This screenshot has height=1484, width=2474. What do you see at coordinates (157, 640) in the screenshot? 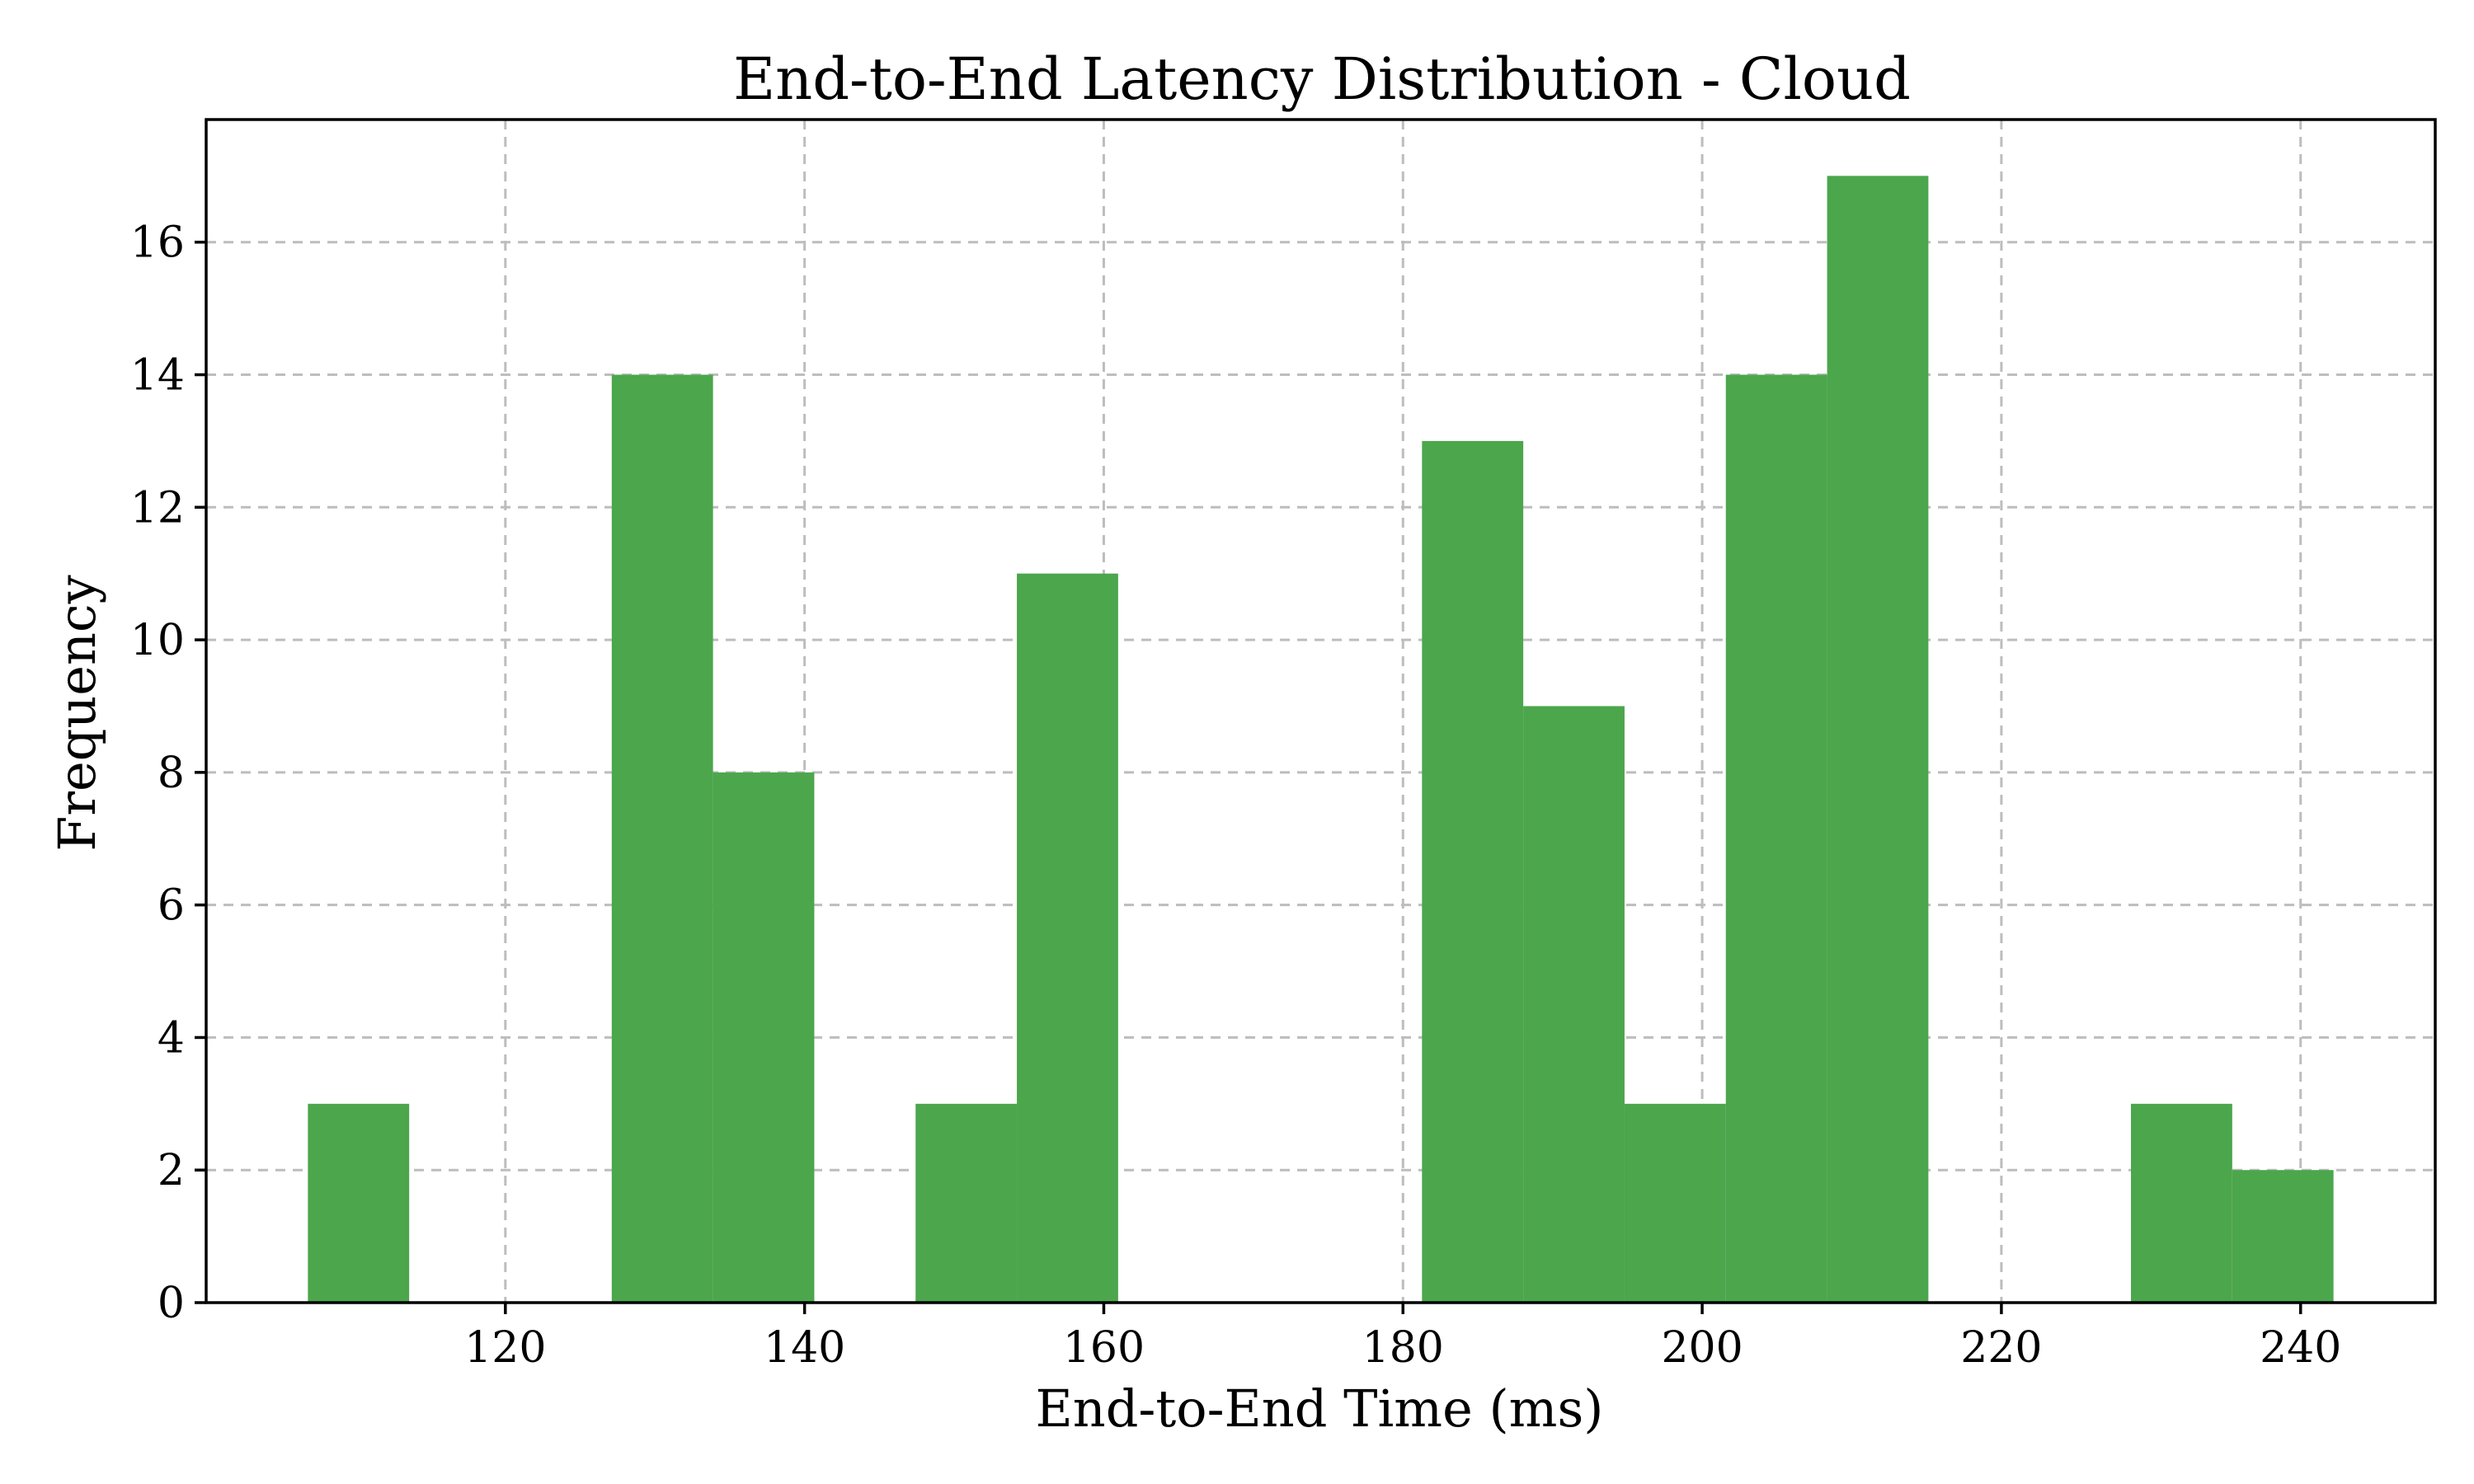
I see `y-tick-label-5: 10` at bounding box center [157, 640].